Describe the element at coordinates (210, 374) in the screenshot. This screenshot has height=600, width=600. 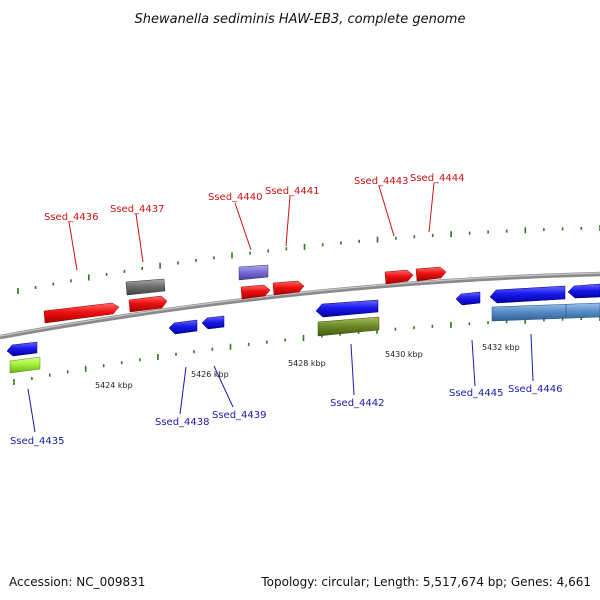
I see `tick-label-5426: 5426 kbp` at that location.